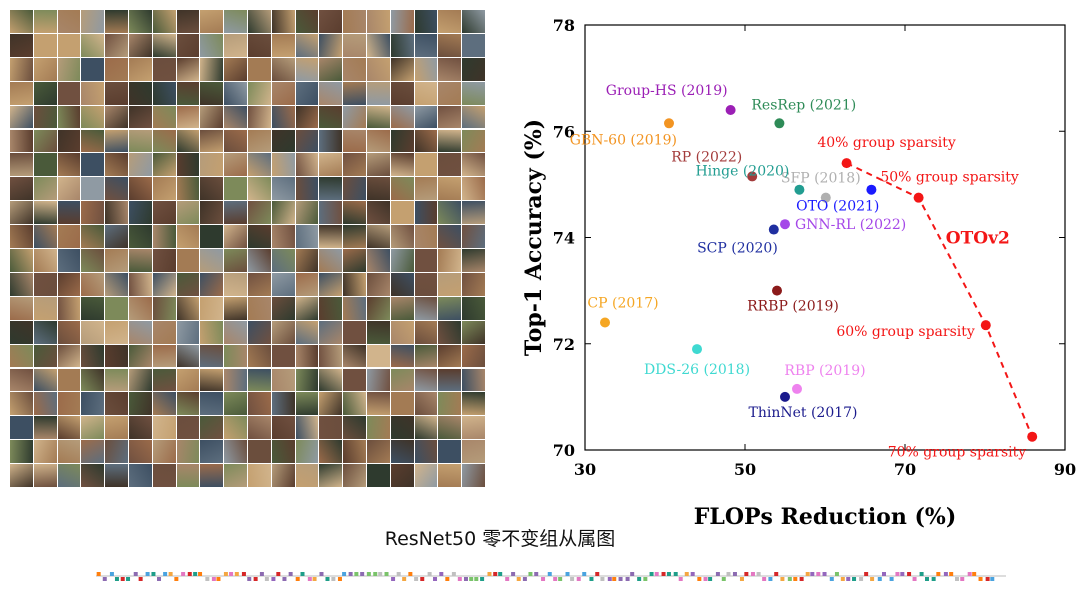  I want to click on data-label: RRBP (2019), so click(793, 307).